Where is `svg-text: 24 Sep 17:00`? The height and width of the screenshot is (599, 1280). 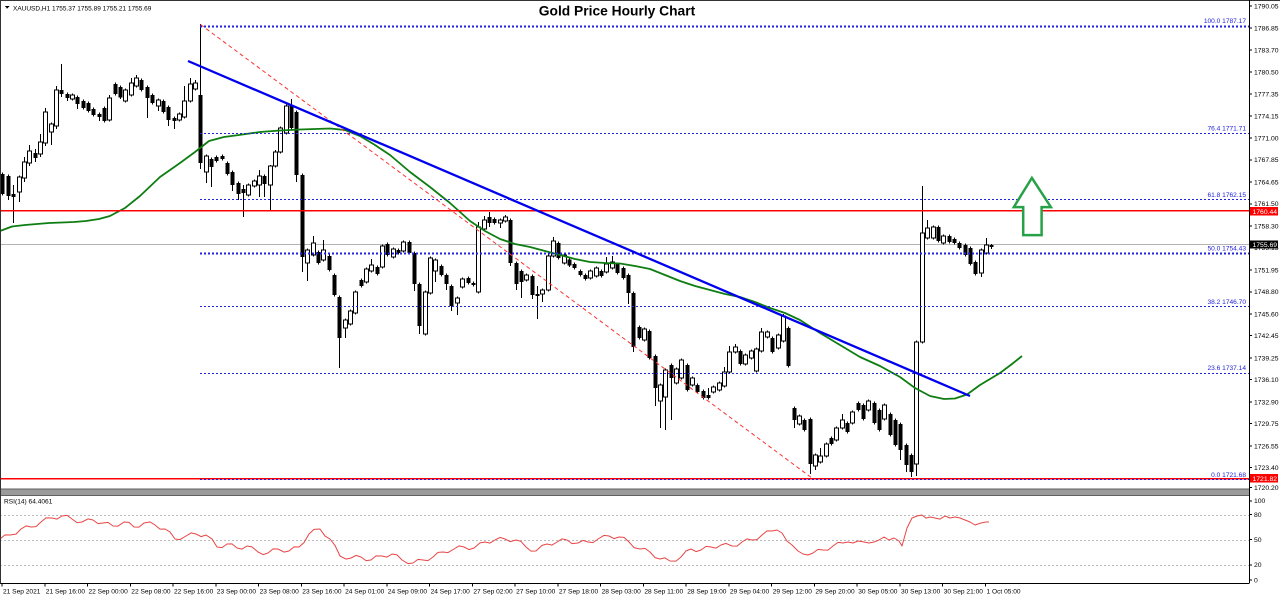 svg-text: 24 Sep 17:00 is located at coordinates (451, 592).